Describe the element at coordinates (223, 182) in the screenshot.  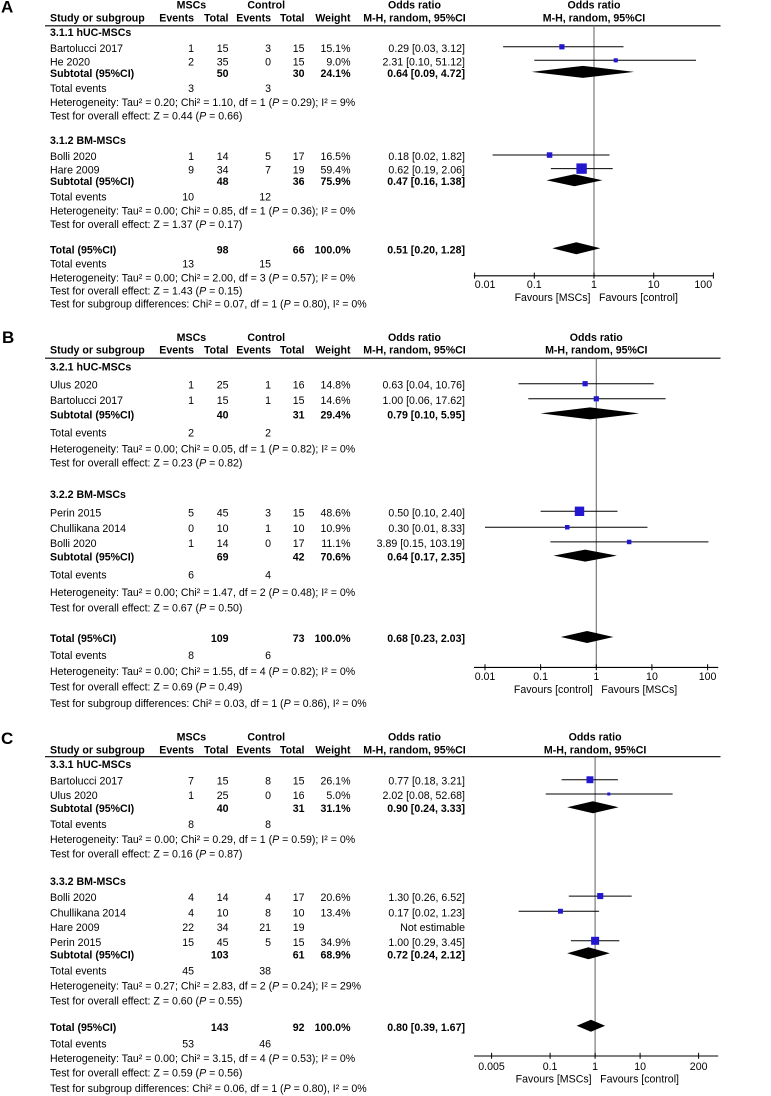
I see `svg-text: 48` at that location.